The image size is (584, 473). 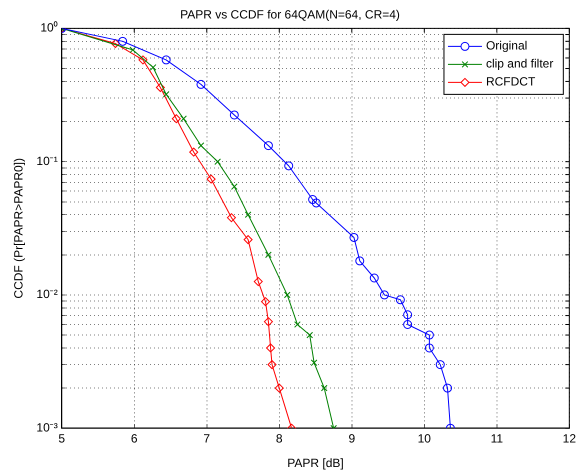 I want to click on legend-label: RCFDCT, so click(x=511, y=81).